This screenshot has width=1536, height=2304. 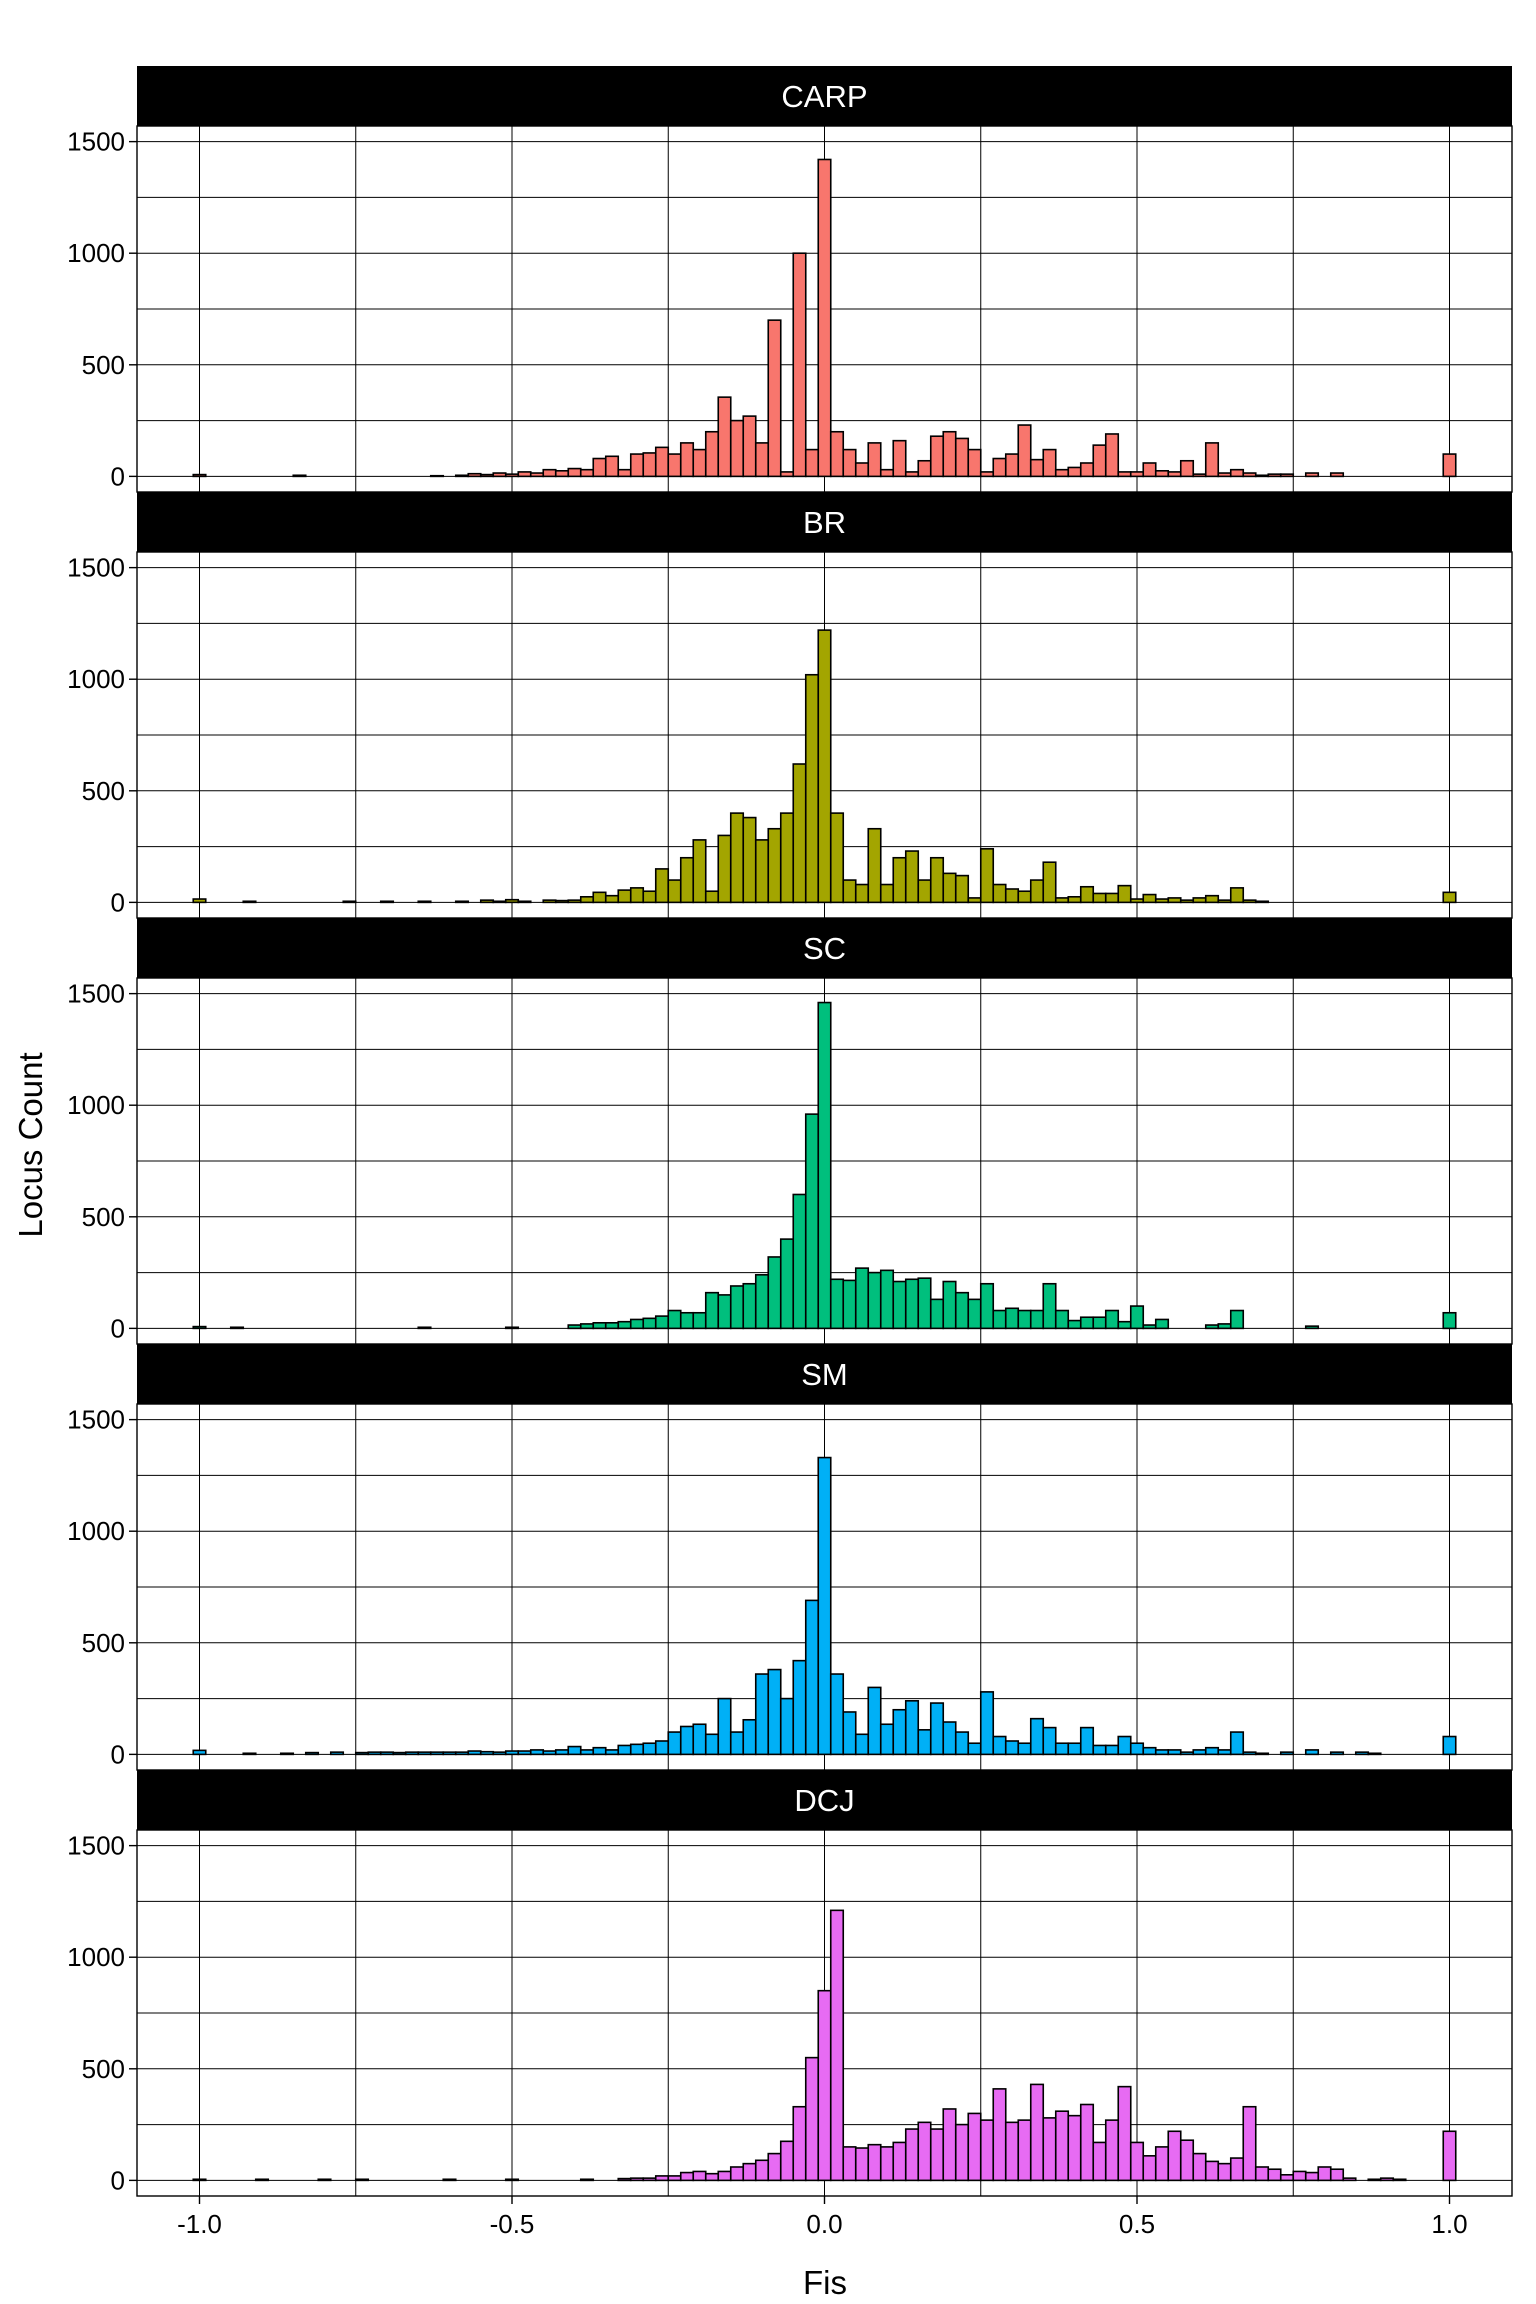 I want to click on x-tick-label: 0.5, so click(x=1137, y=2224).